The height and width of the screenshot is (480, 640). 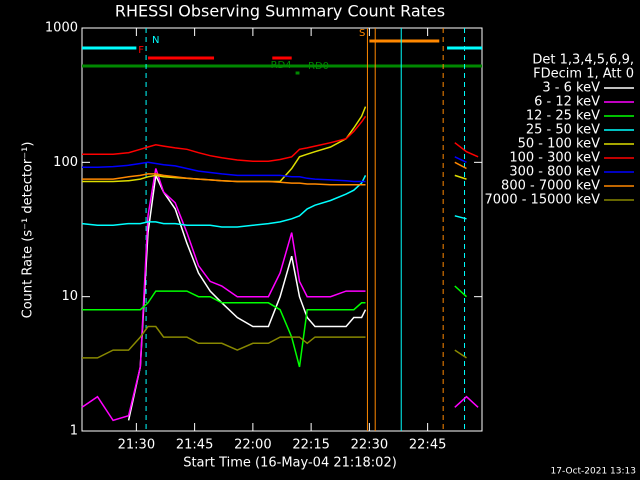 What do you see at coordinates (362, 33) in the screenshot?
I see `flag-label: S` at bounding box center [362, 33].